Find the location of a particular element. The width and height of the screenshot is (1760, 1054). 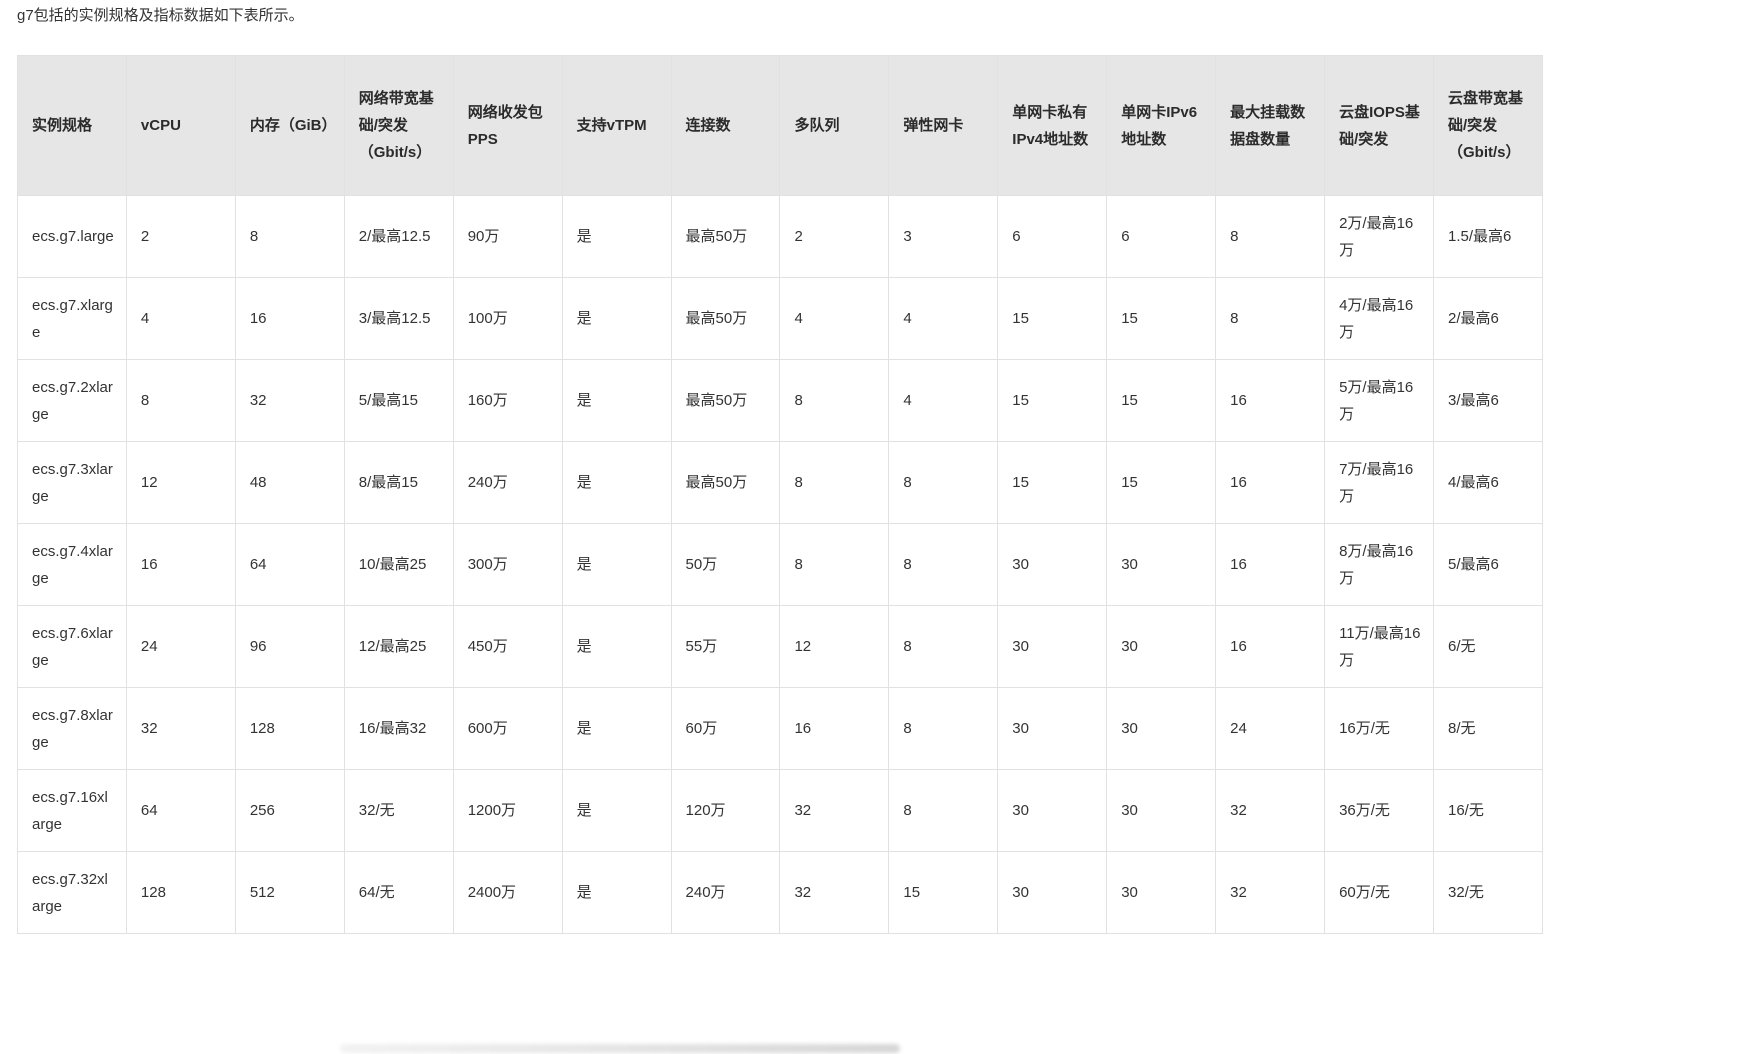

column-header: 支持vTPM is located at coordinates (616, 125).